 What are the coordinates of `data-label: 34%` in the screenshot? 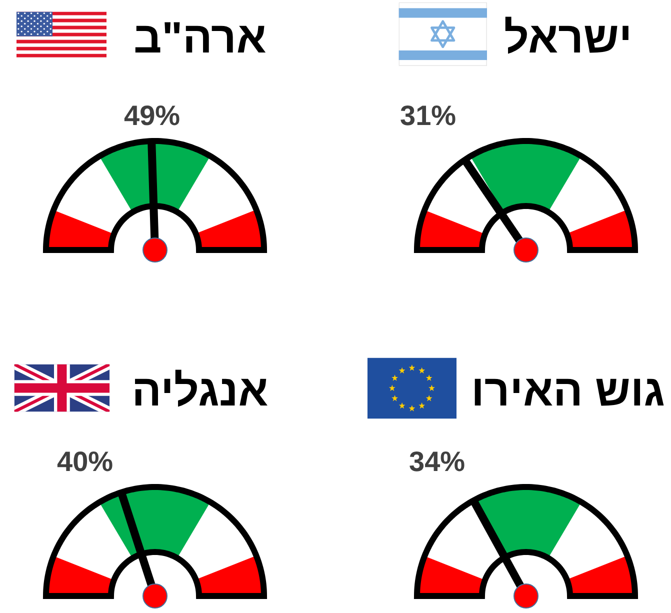 It's located at (437, 461).